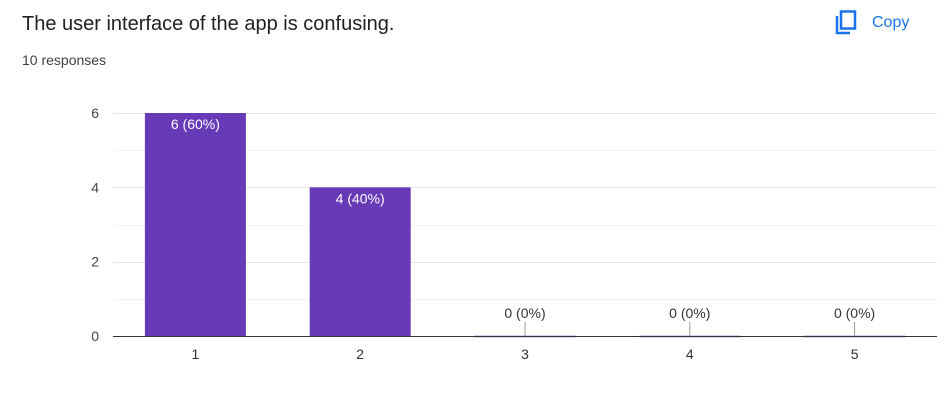  Describe the element at coordinates (95, 224) in the screenshot. I see `y-axis-ticks: 0 2 4 6` at that location.